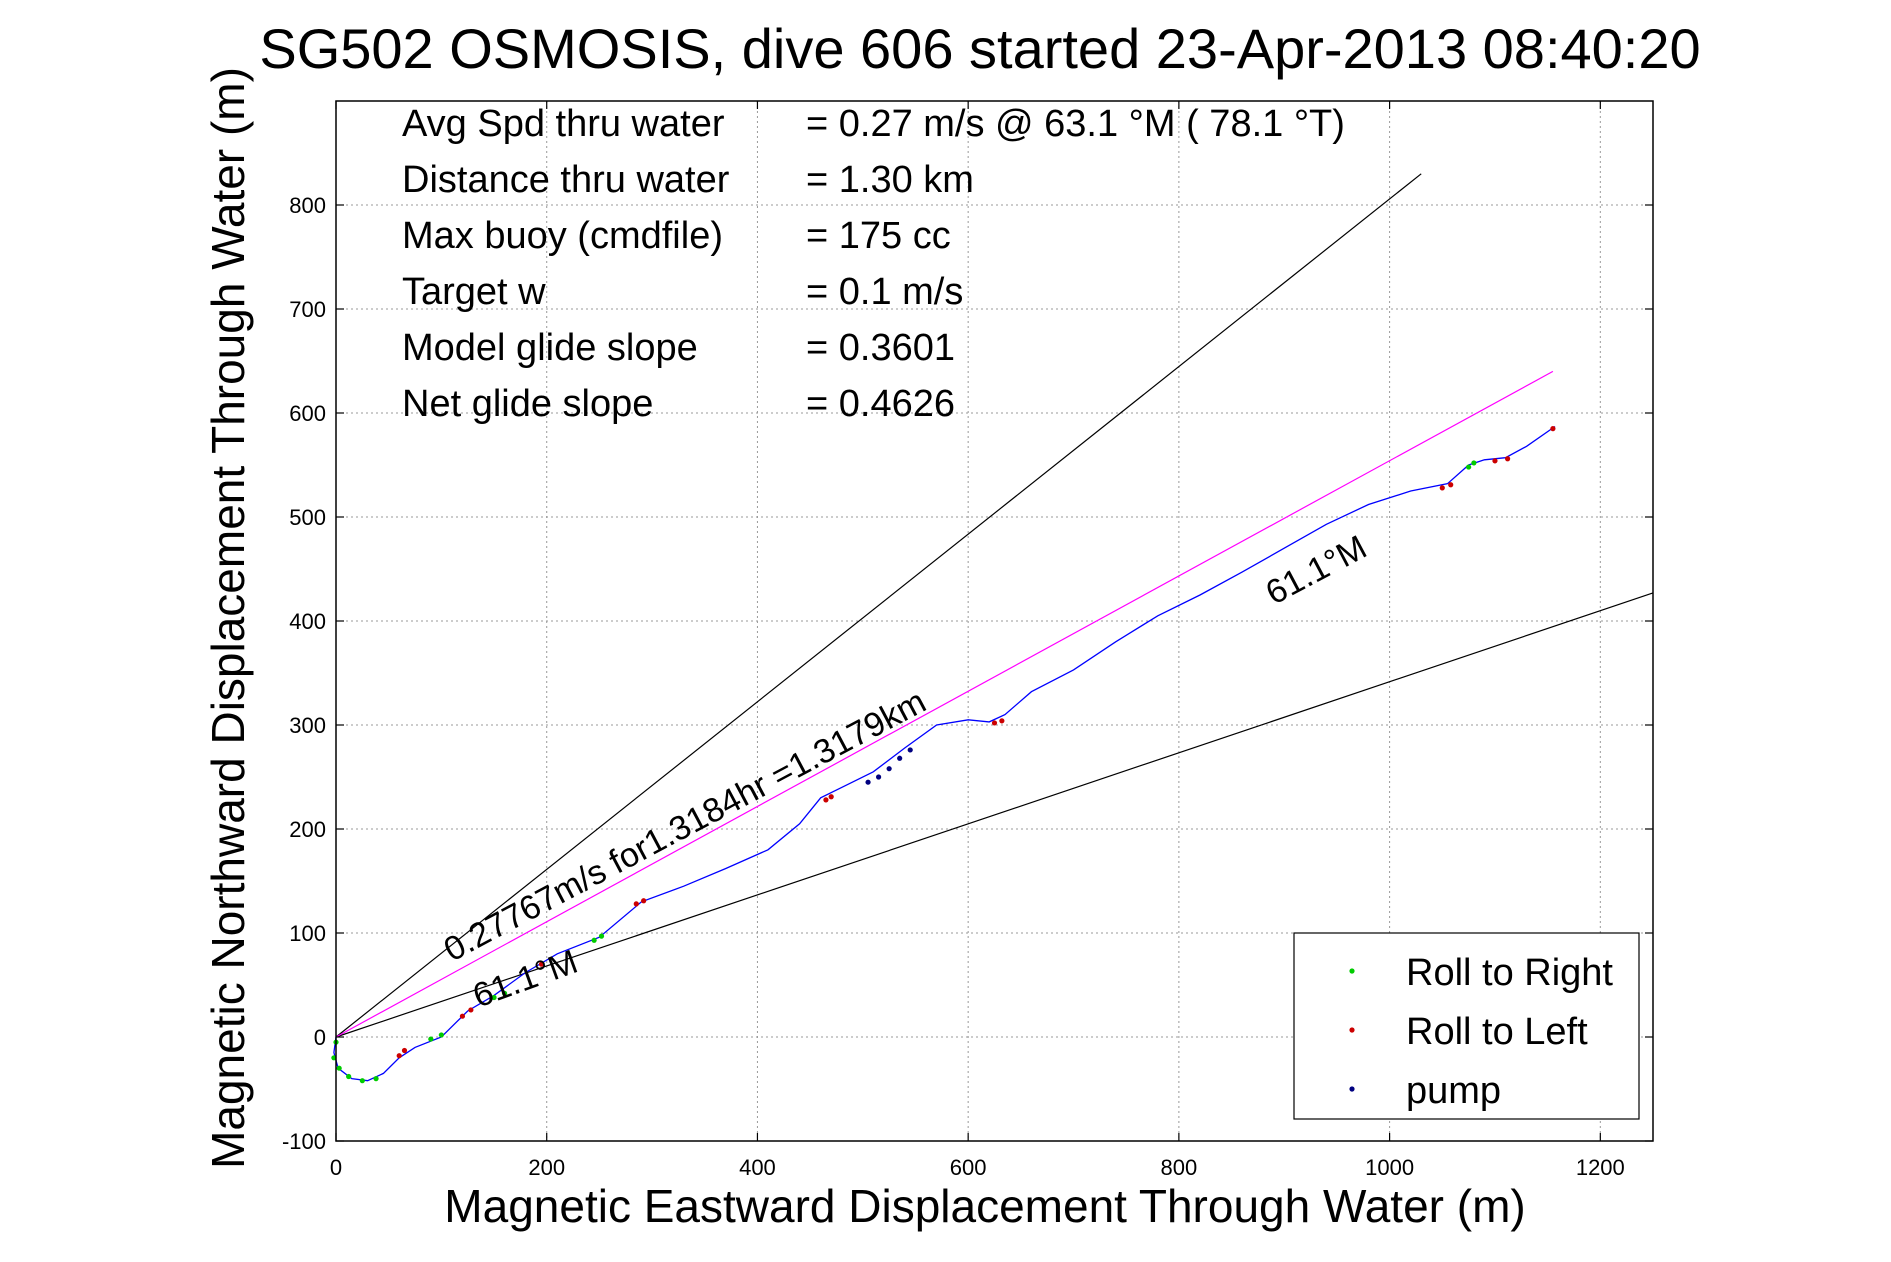 The height and width of the screenshot is (1262, 1891). I want to click on x-tick-label: 200, so click(546, 1167).